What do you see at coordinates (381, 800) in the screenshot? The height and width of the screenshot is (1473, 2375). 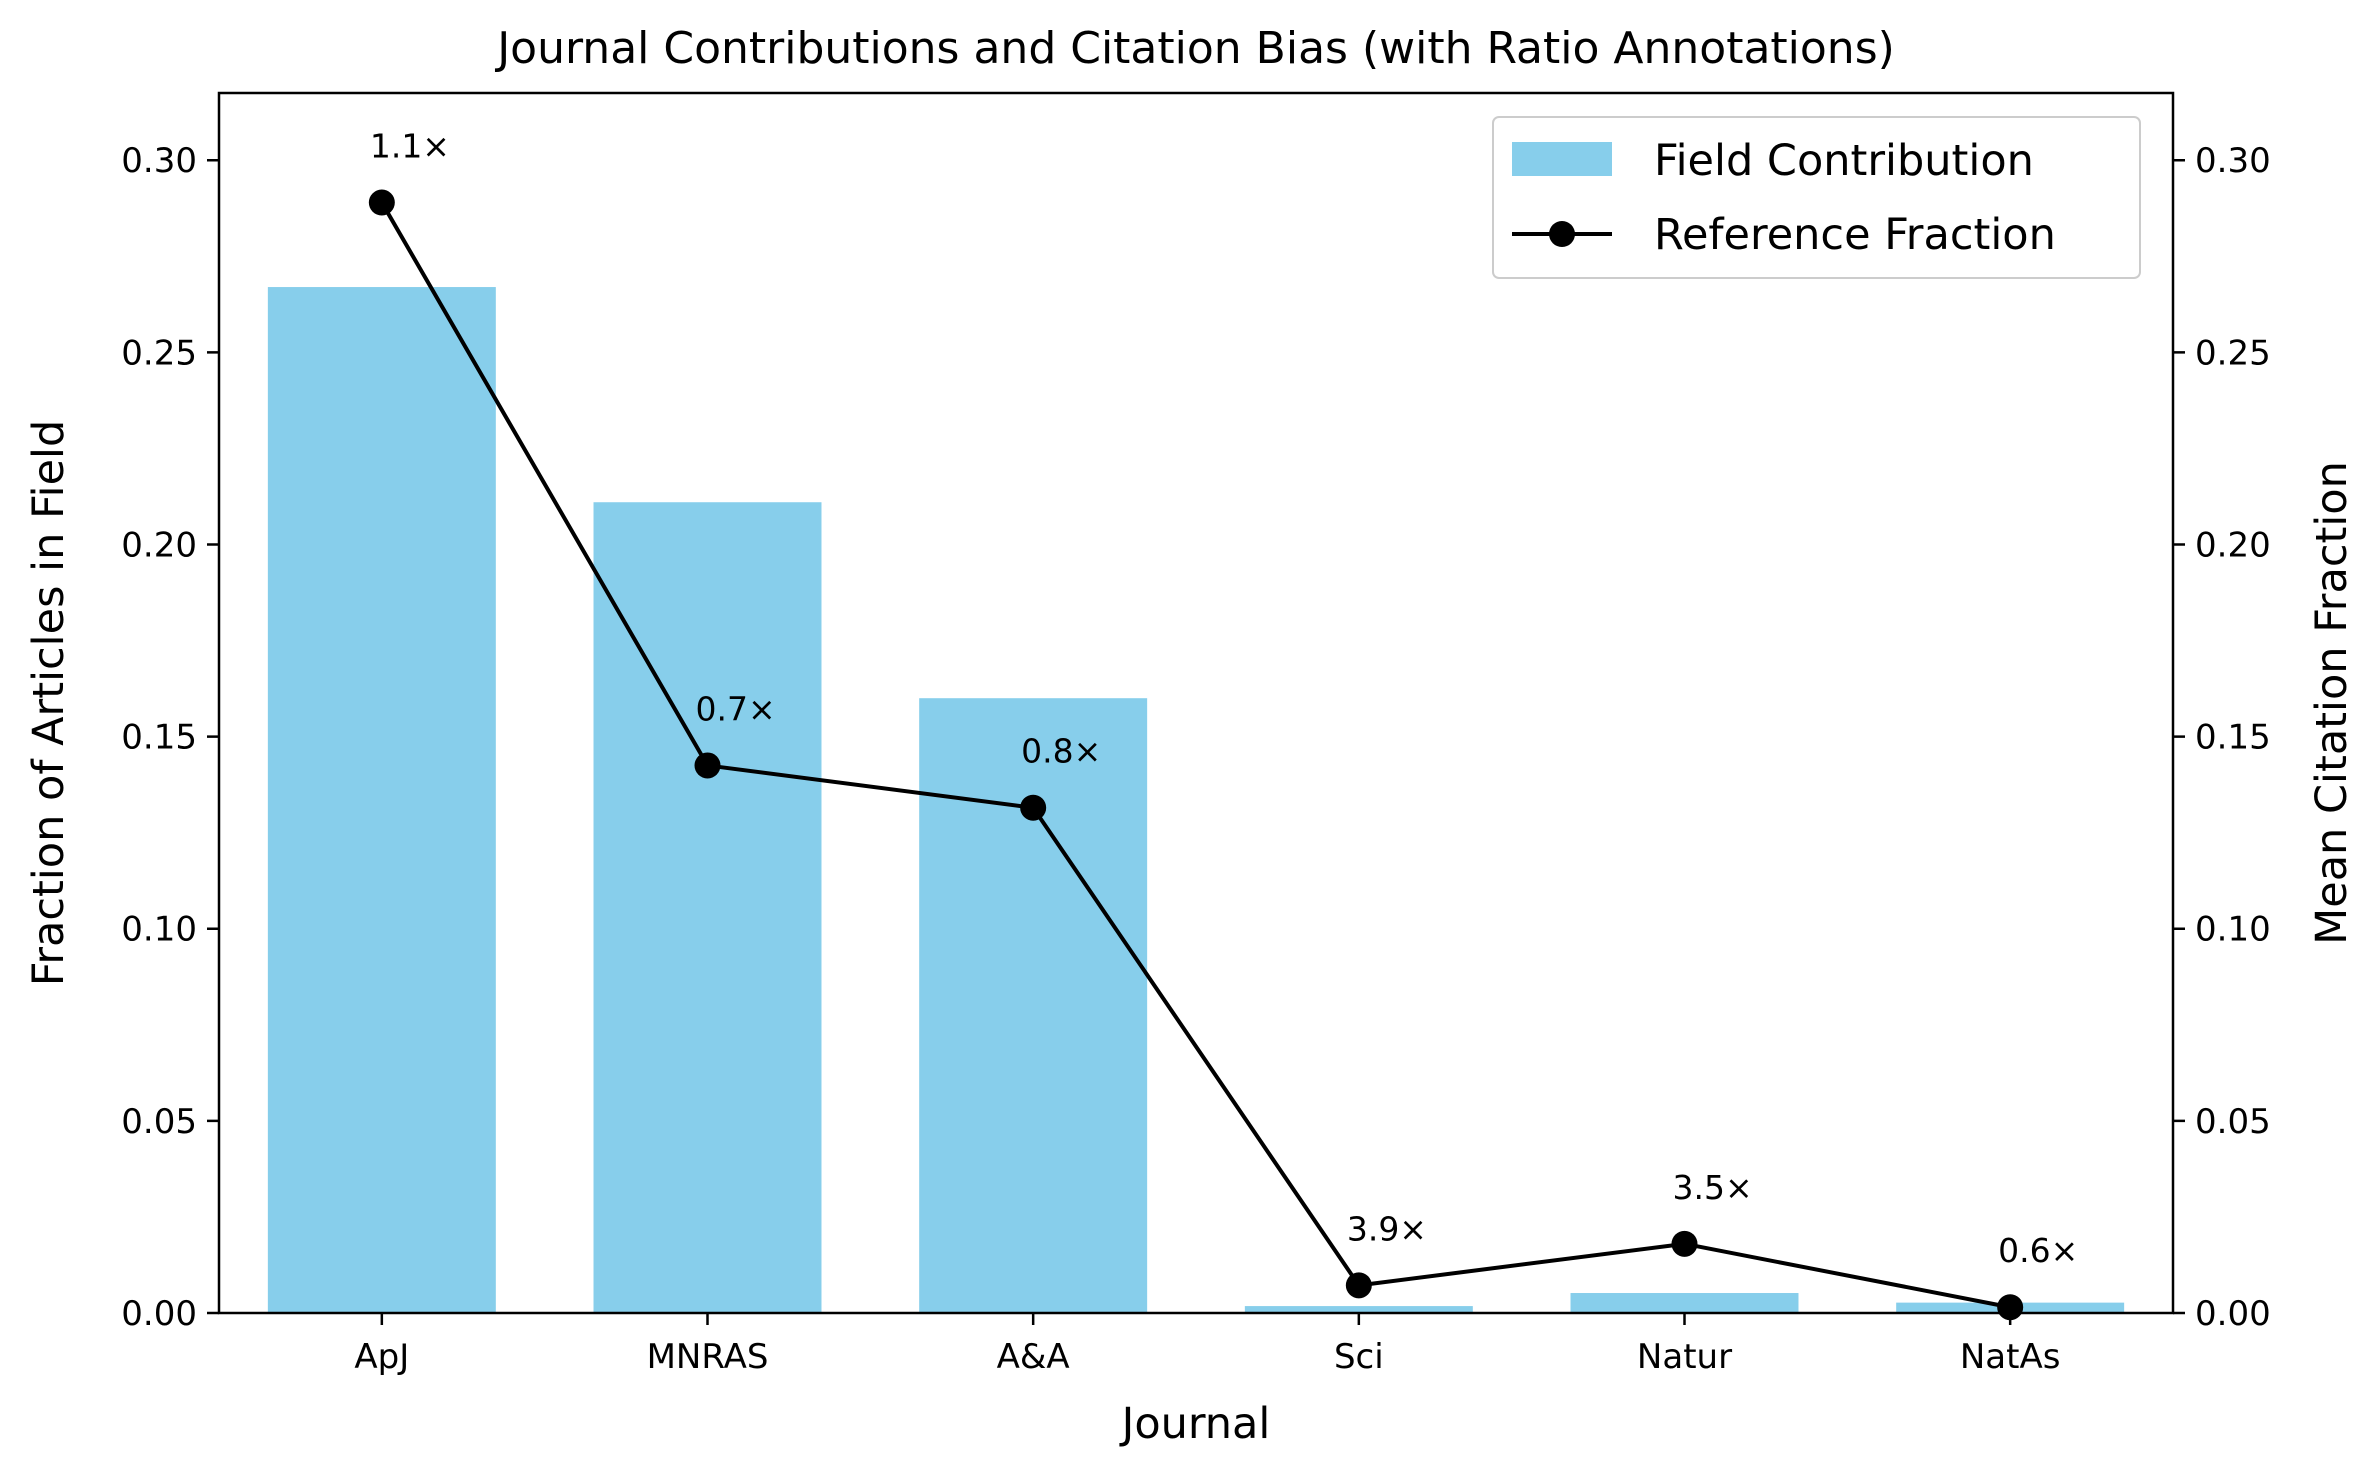 I see `bar-apj` at bounding box center [381, 800].